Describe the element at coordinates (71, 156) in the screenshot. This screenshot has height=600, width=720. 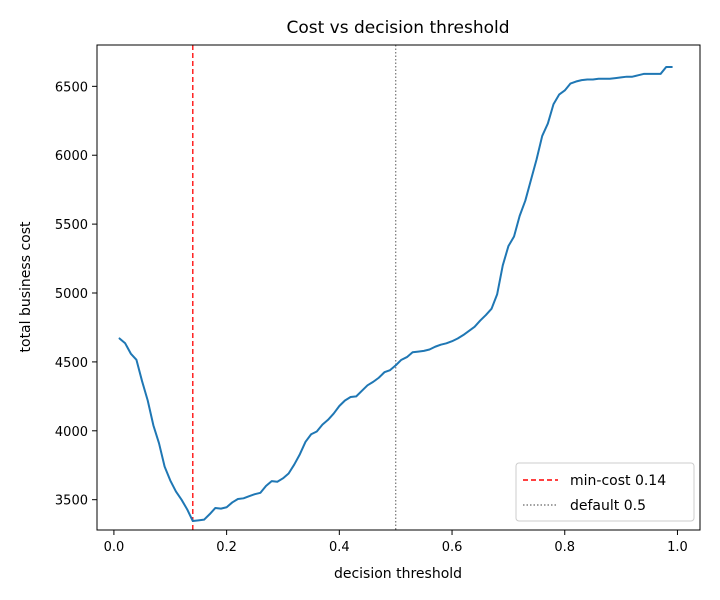
I see `y-tick-label: 6000` at that location.